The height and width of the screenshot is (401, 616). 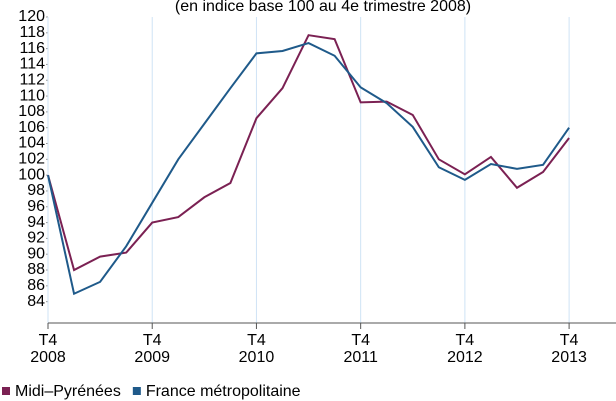 What do you see at coordinates (36, 238) in the screenshot?
I see `y-tick-label: 92` at bounding box center [36, 238].